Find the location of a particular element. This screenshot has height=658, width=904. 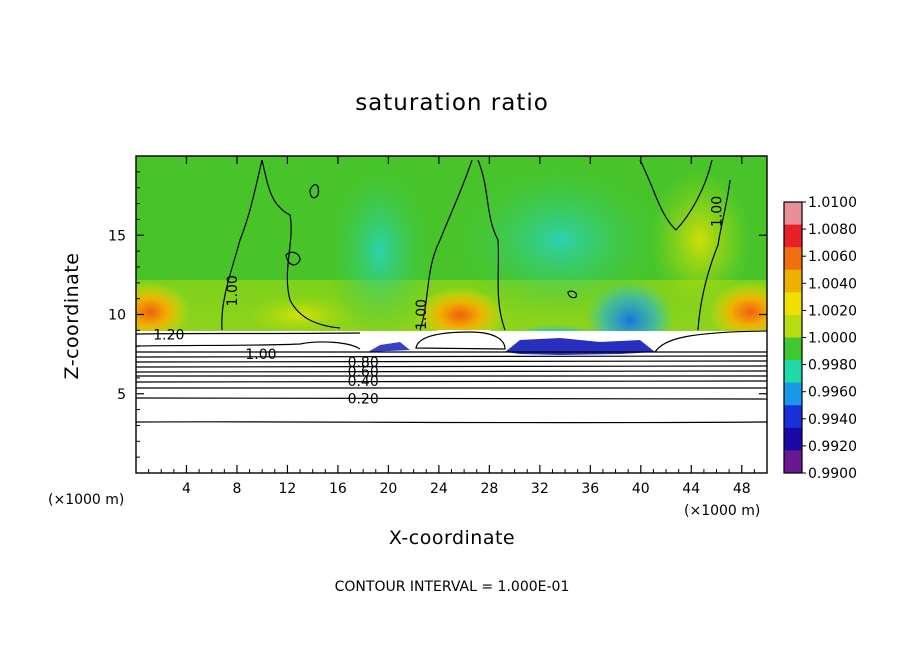

contour-label: 1.20 is located at coordinates (168, 335).